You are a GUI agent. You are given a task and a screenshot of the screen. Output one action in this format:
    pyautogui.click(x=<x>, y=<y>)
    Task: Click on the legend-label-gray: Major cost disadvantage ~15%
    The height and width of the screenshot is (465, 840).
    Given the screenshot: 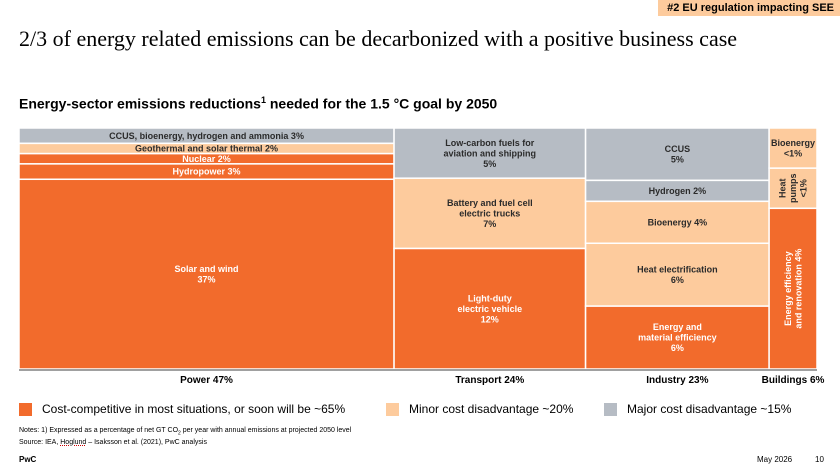 What is the action you would take?
    pyautogui.click(x=709, y=409)
    